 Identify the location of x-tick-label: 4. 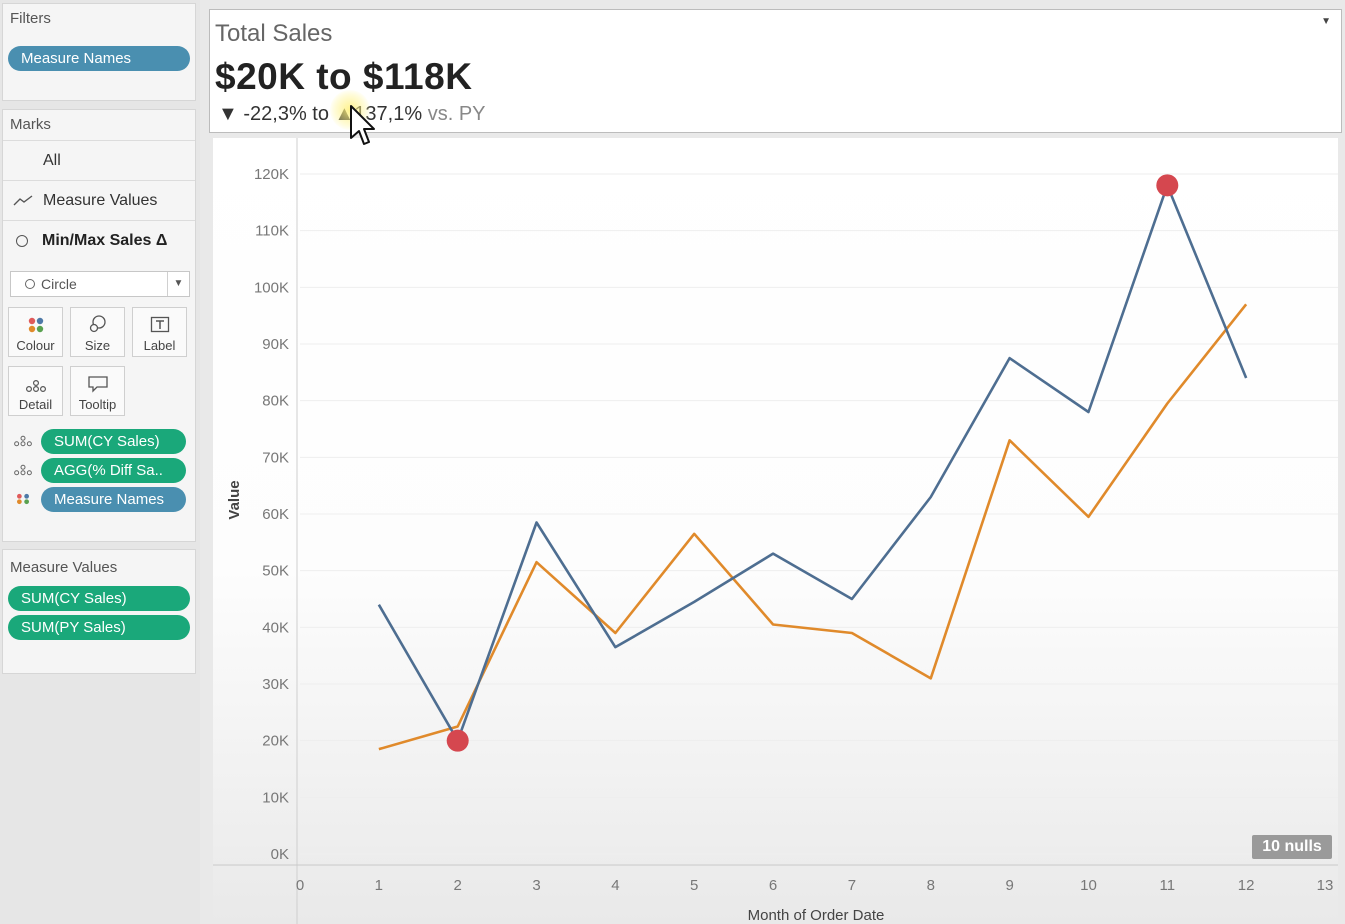
(615, 885).